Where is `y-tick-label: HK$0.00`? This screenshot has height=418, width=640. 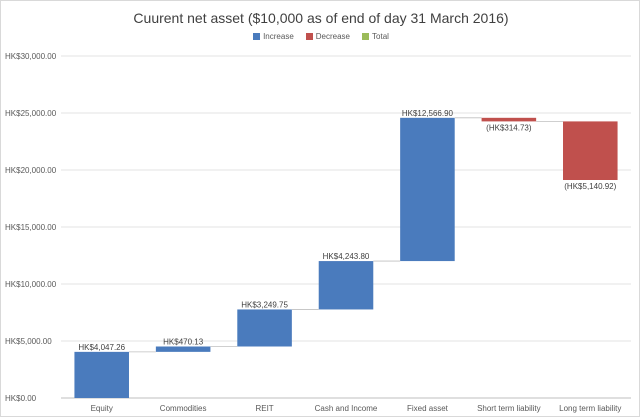
y-tick-label: HK$0.00 is located at coordinates (21, 398).